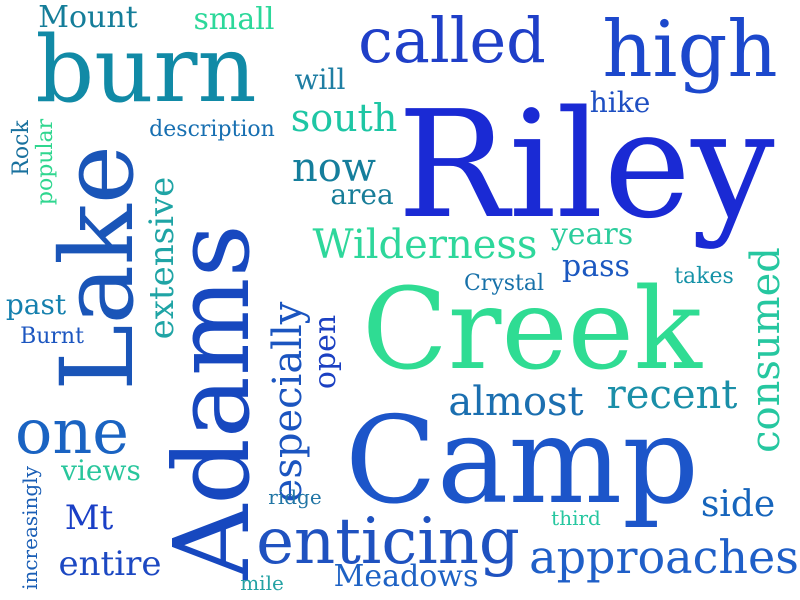  What do you see at coordinates (72, 431) in the screenshot?
I see `word-one: one` at bounding box center [72, 431].